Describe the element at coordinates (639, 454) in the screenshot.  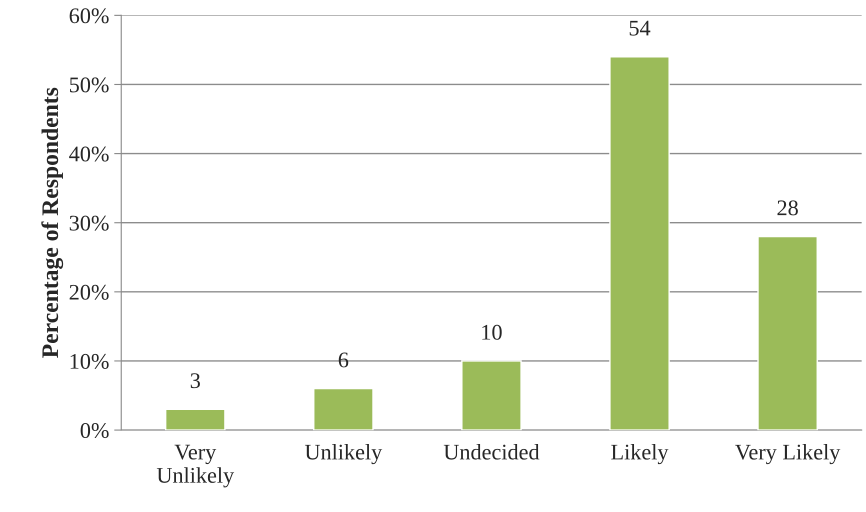
I see `x-tick-label: Likely` at that location.